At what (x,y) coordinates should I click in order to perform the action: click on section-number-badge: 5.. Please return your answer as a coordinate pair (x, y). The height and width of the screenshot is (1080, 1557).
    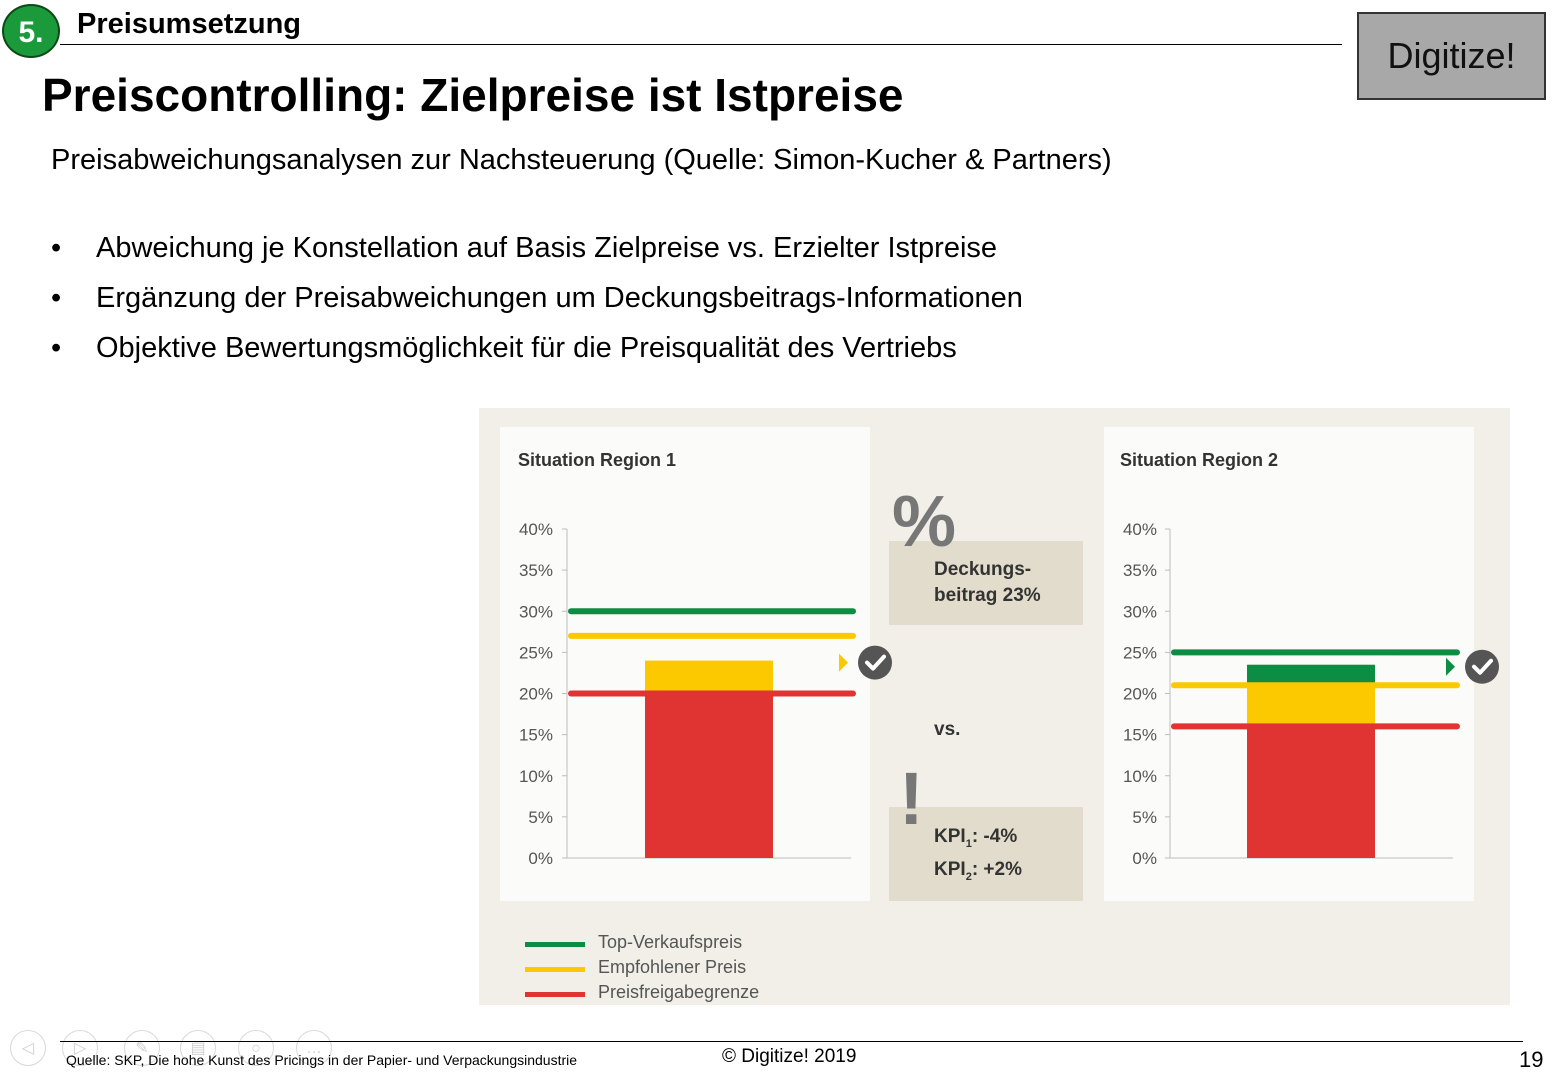
    Looking at the image, I should click on (31, 31).